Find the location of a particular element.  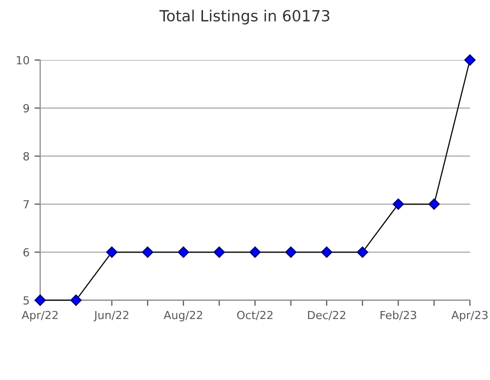

y-tick-label: 9 is located at coordinates (26, 108).